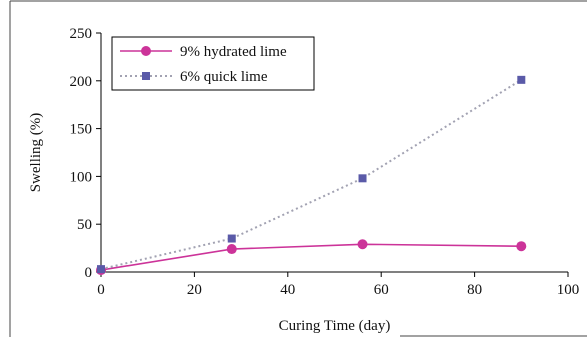 The height and width of the screenshot is (342, 587). Describe the element at coordinates (224, 77) in the screenshot. I see `legend-label-2: 6% quick lime` at that location.